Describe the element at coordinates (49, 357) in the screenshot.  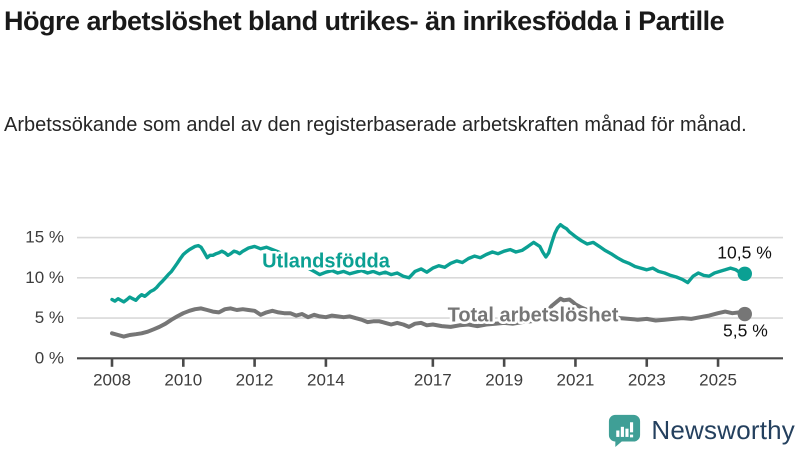
I see `y-tick-label: 0 %` at that location.